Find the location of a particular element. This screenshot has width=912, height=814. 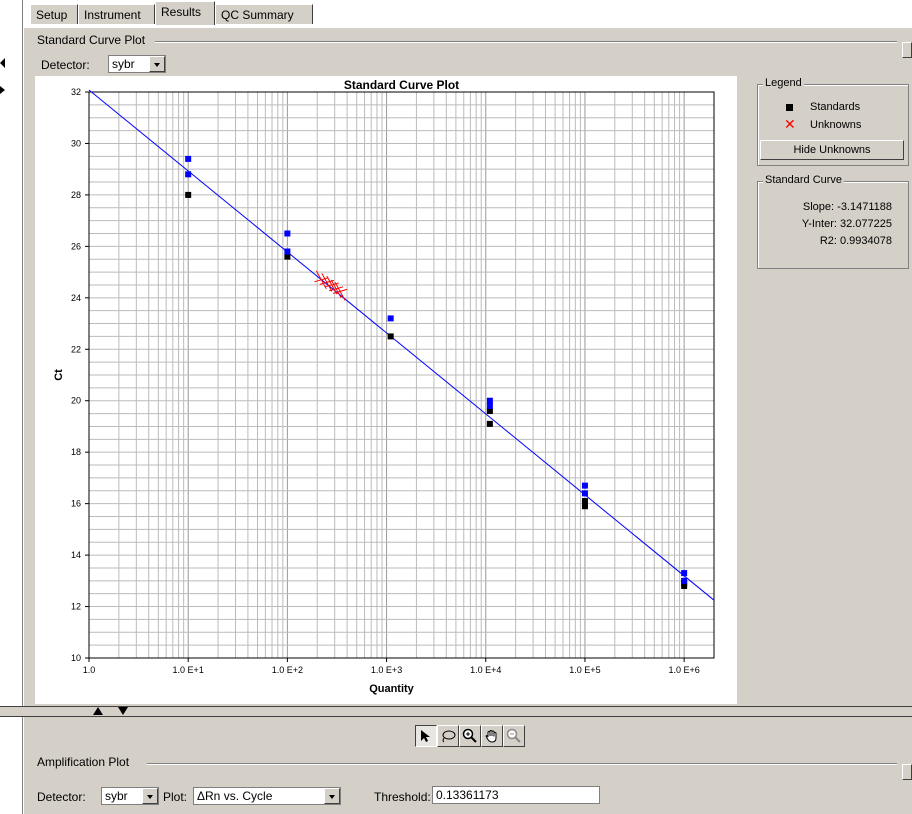

legend-standards-label: Standards is located at coordinates (835, 107).